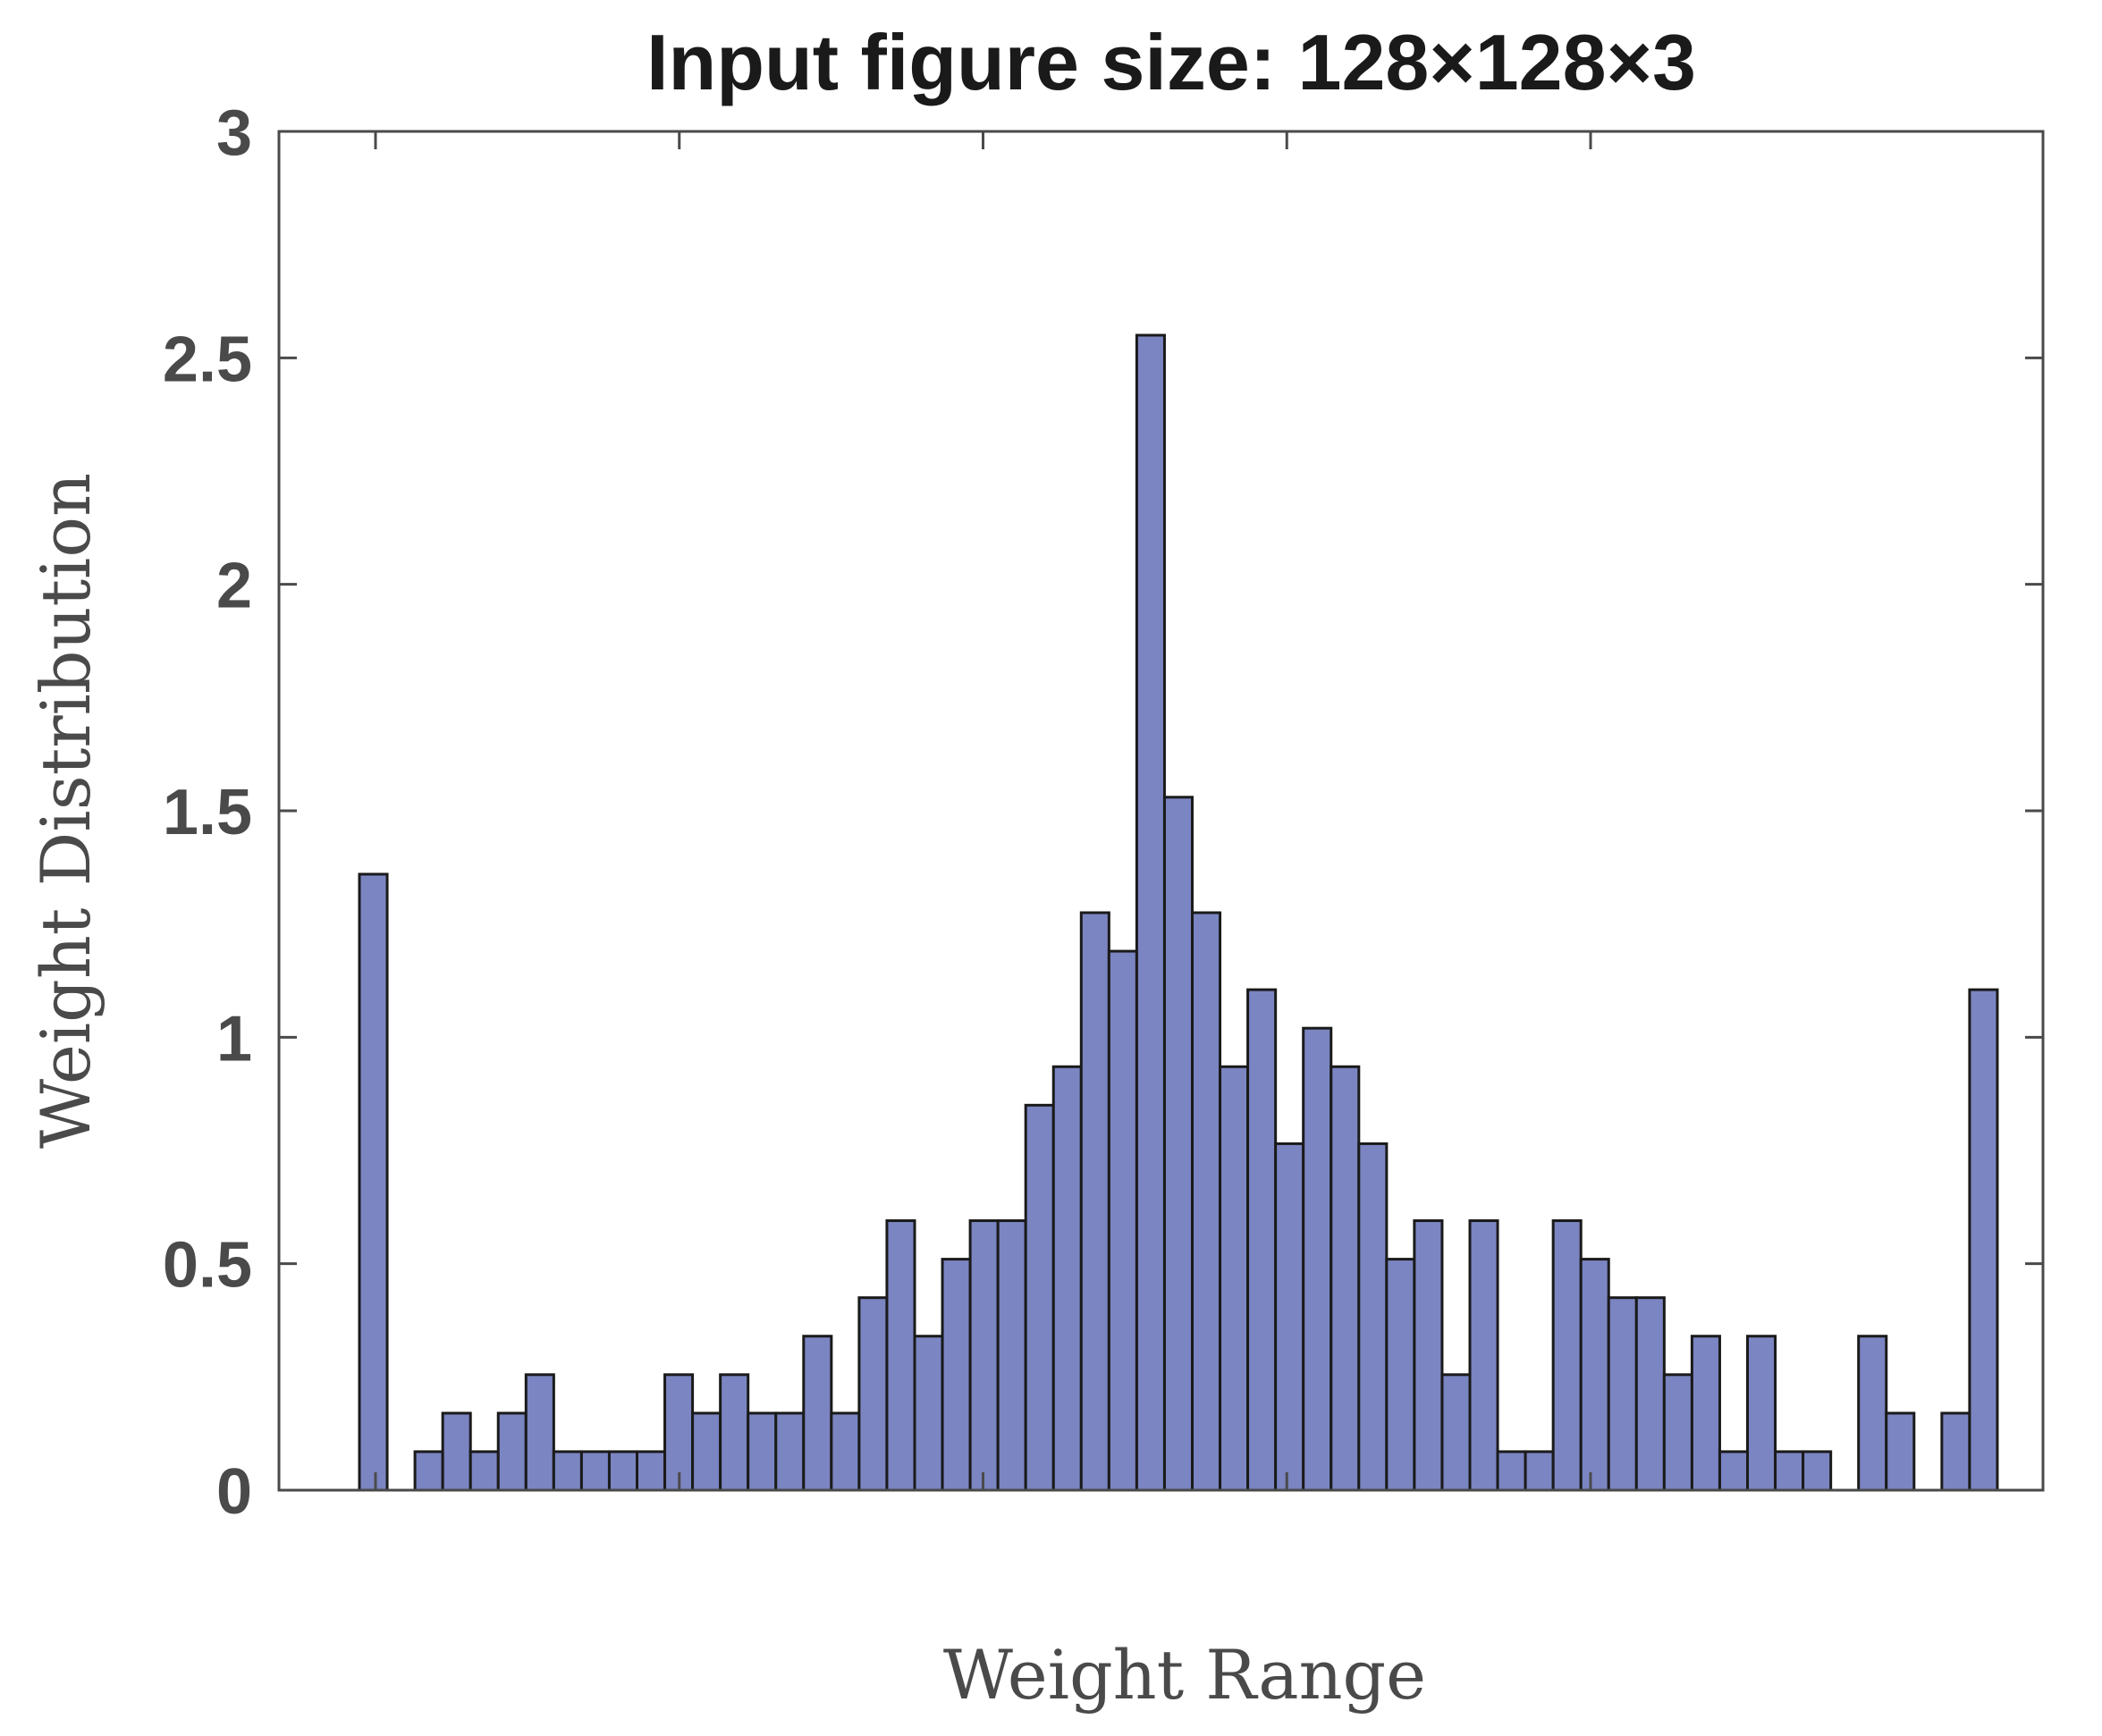  Describe the element at coordinates (66, 811) in the screenshot. I see `y-axis-label: Weight Distribution` at that location.